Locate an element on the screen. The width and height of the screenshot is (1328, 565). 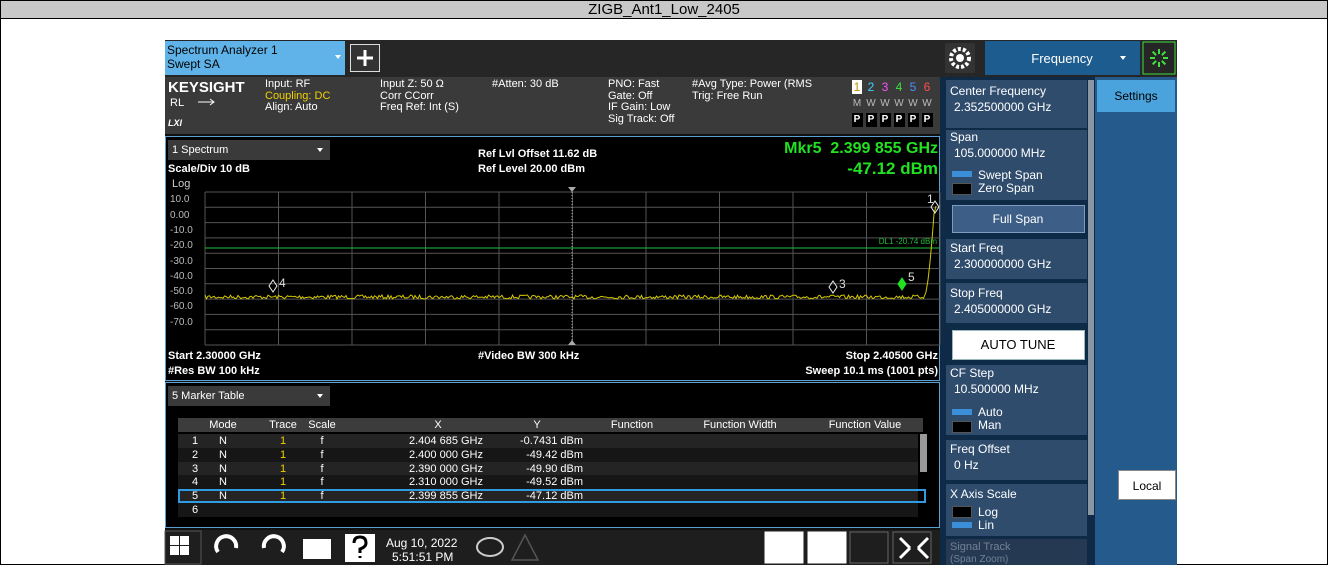
info-text: Gate: Off is located at coordinates (630, 95).